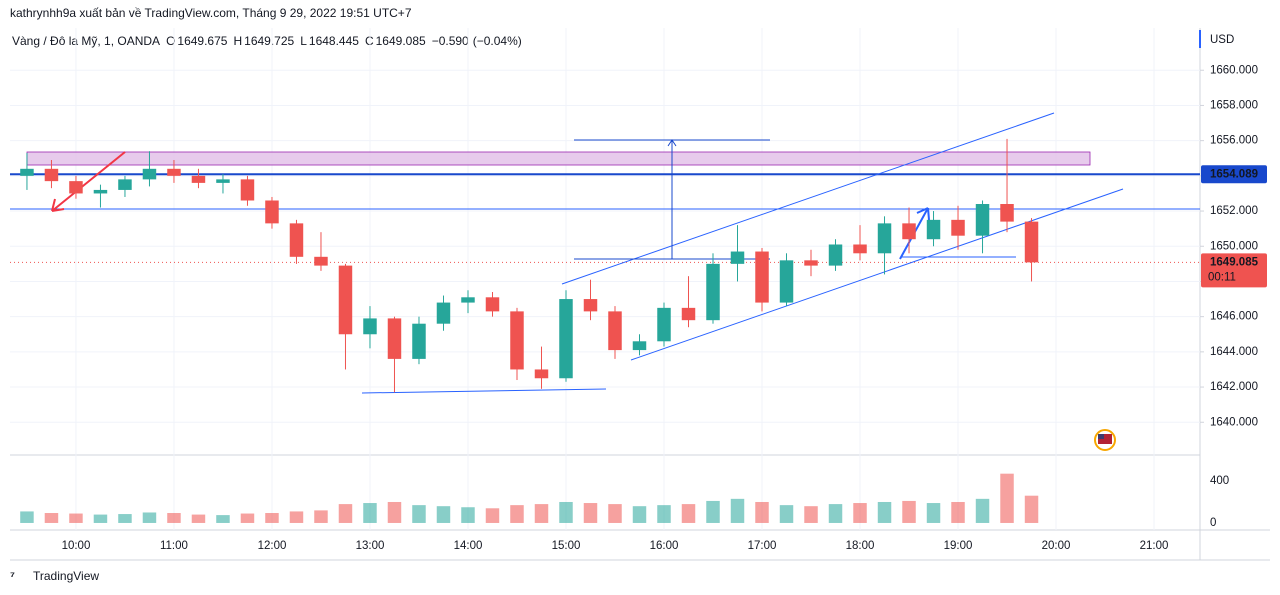 The height and width of the screenshot is (595, 1280). Describe the element at coordinates (202, 41) in the screenshot. I see `legend-text: 1649.675` at that location.